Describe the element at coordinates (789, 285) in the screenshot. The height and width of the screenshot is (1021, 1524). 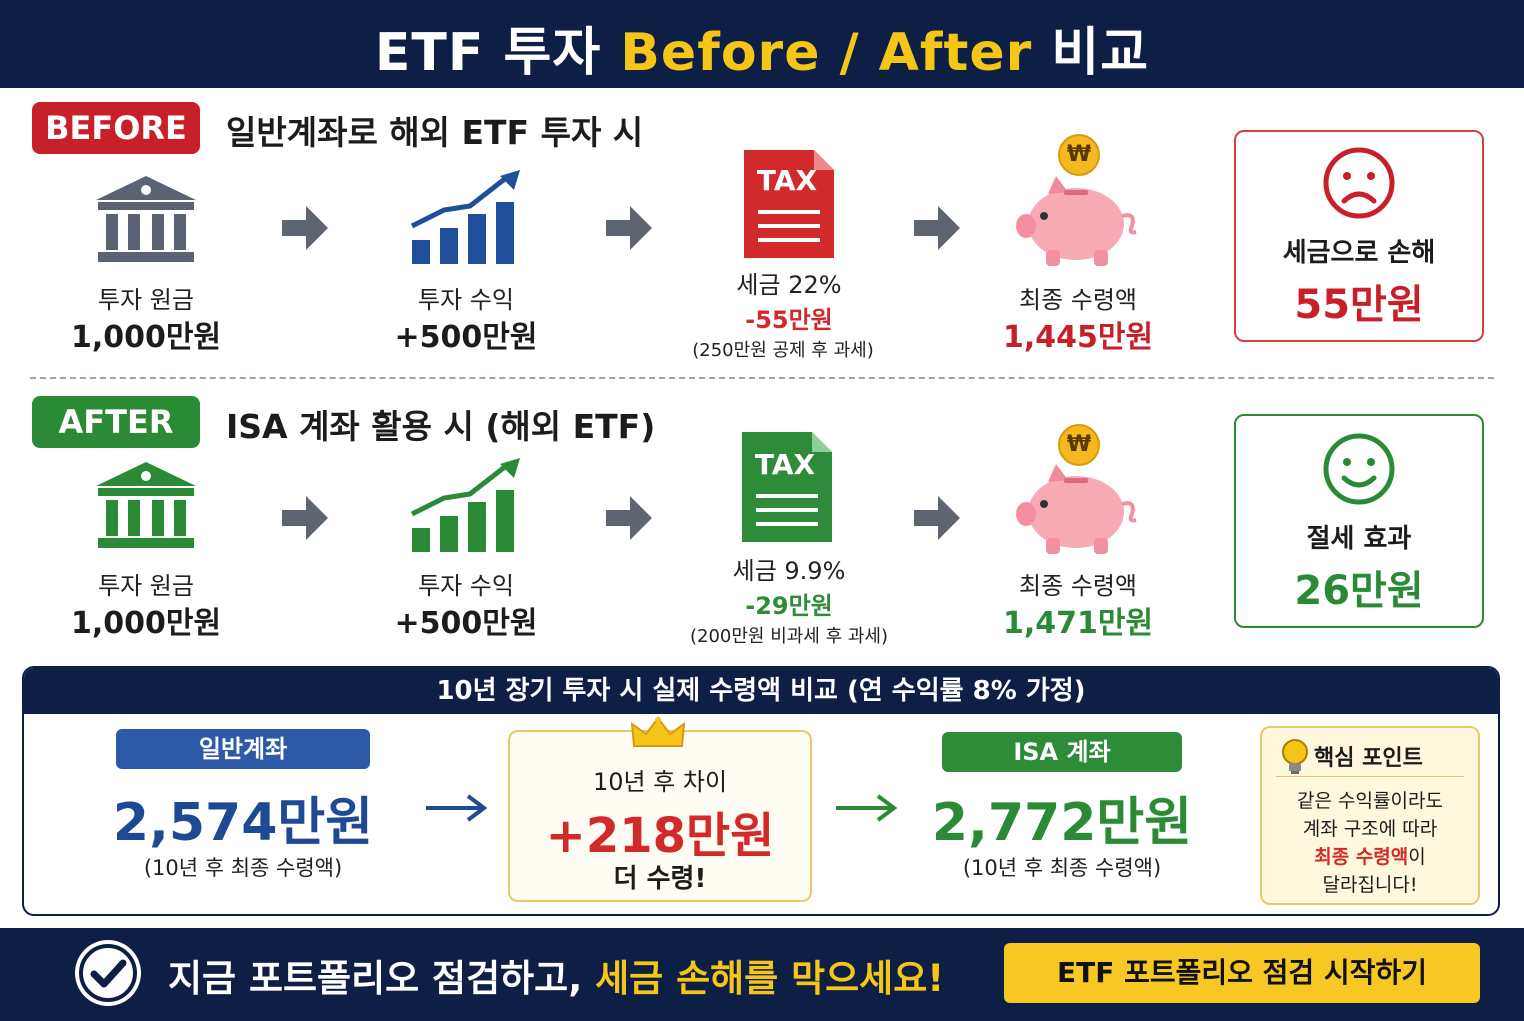
I see `before-tax-label: 세금 22%` at that location.